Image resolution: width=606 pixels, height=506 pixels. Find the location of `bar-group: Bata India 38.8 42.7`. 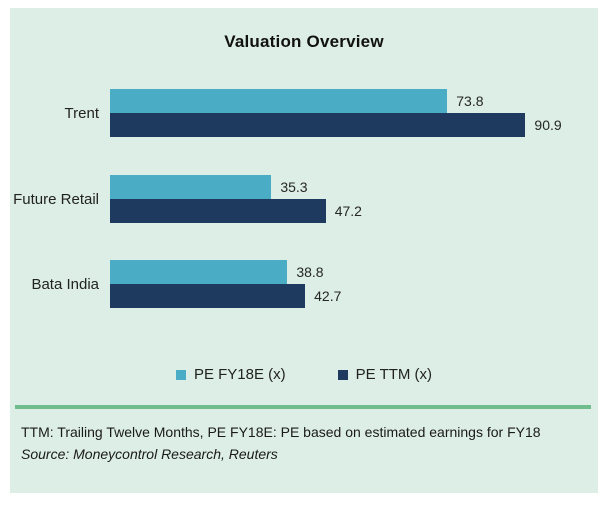

bar-group: Bata India 38.8 42.7 is located at coordinates (304, 284).